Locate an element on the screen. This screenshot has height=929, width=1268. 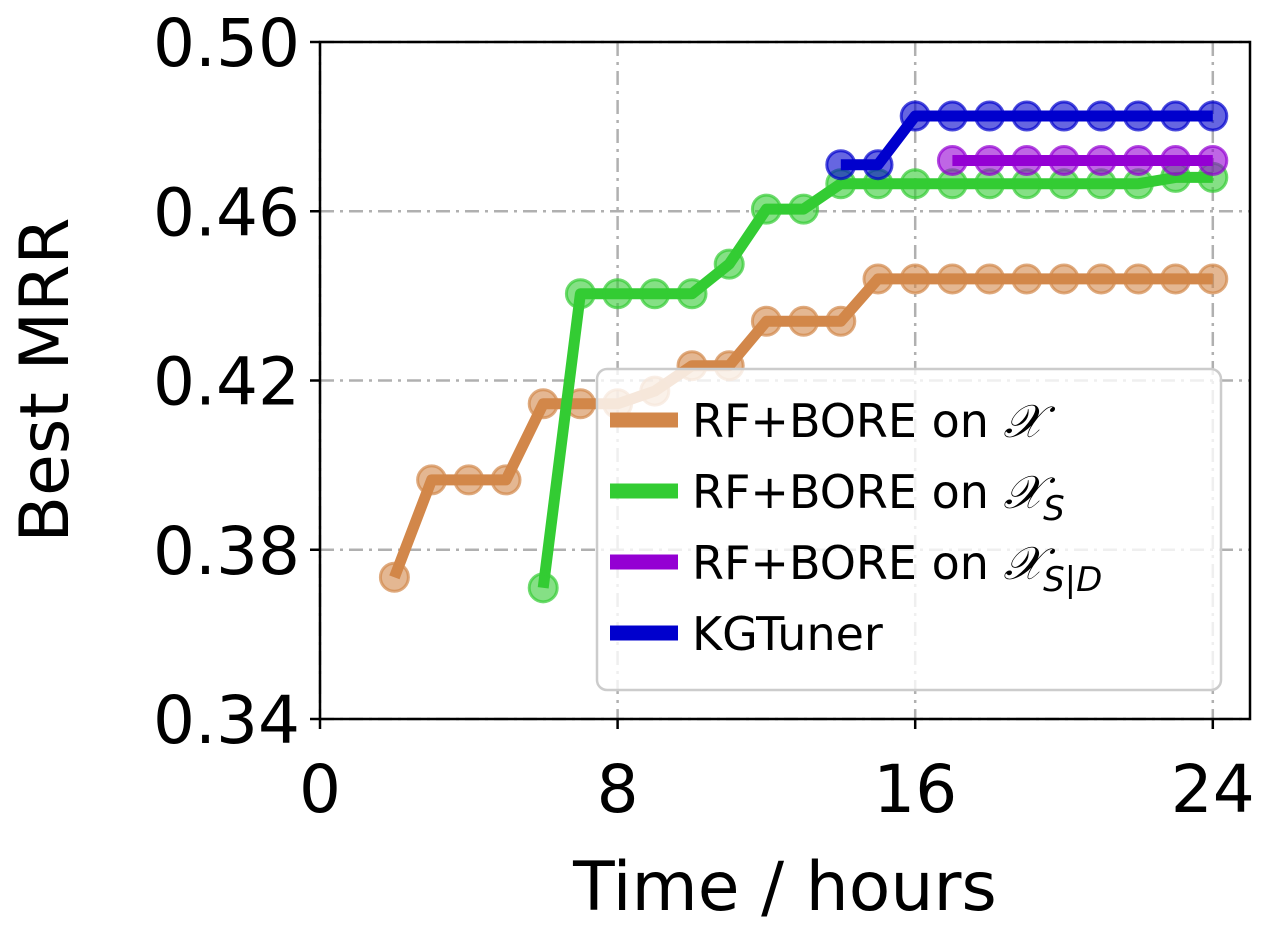
x-tick-label: 8 is located at coordinates (618, 789).